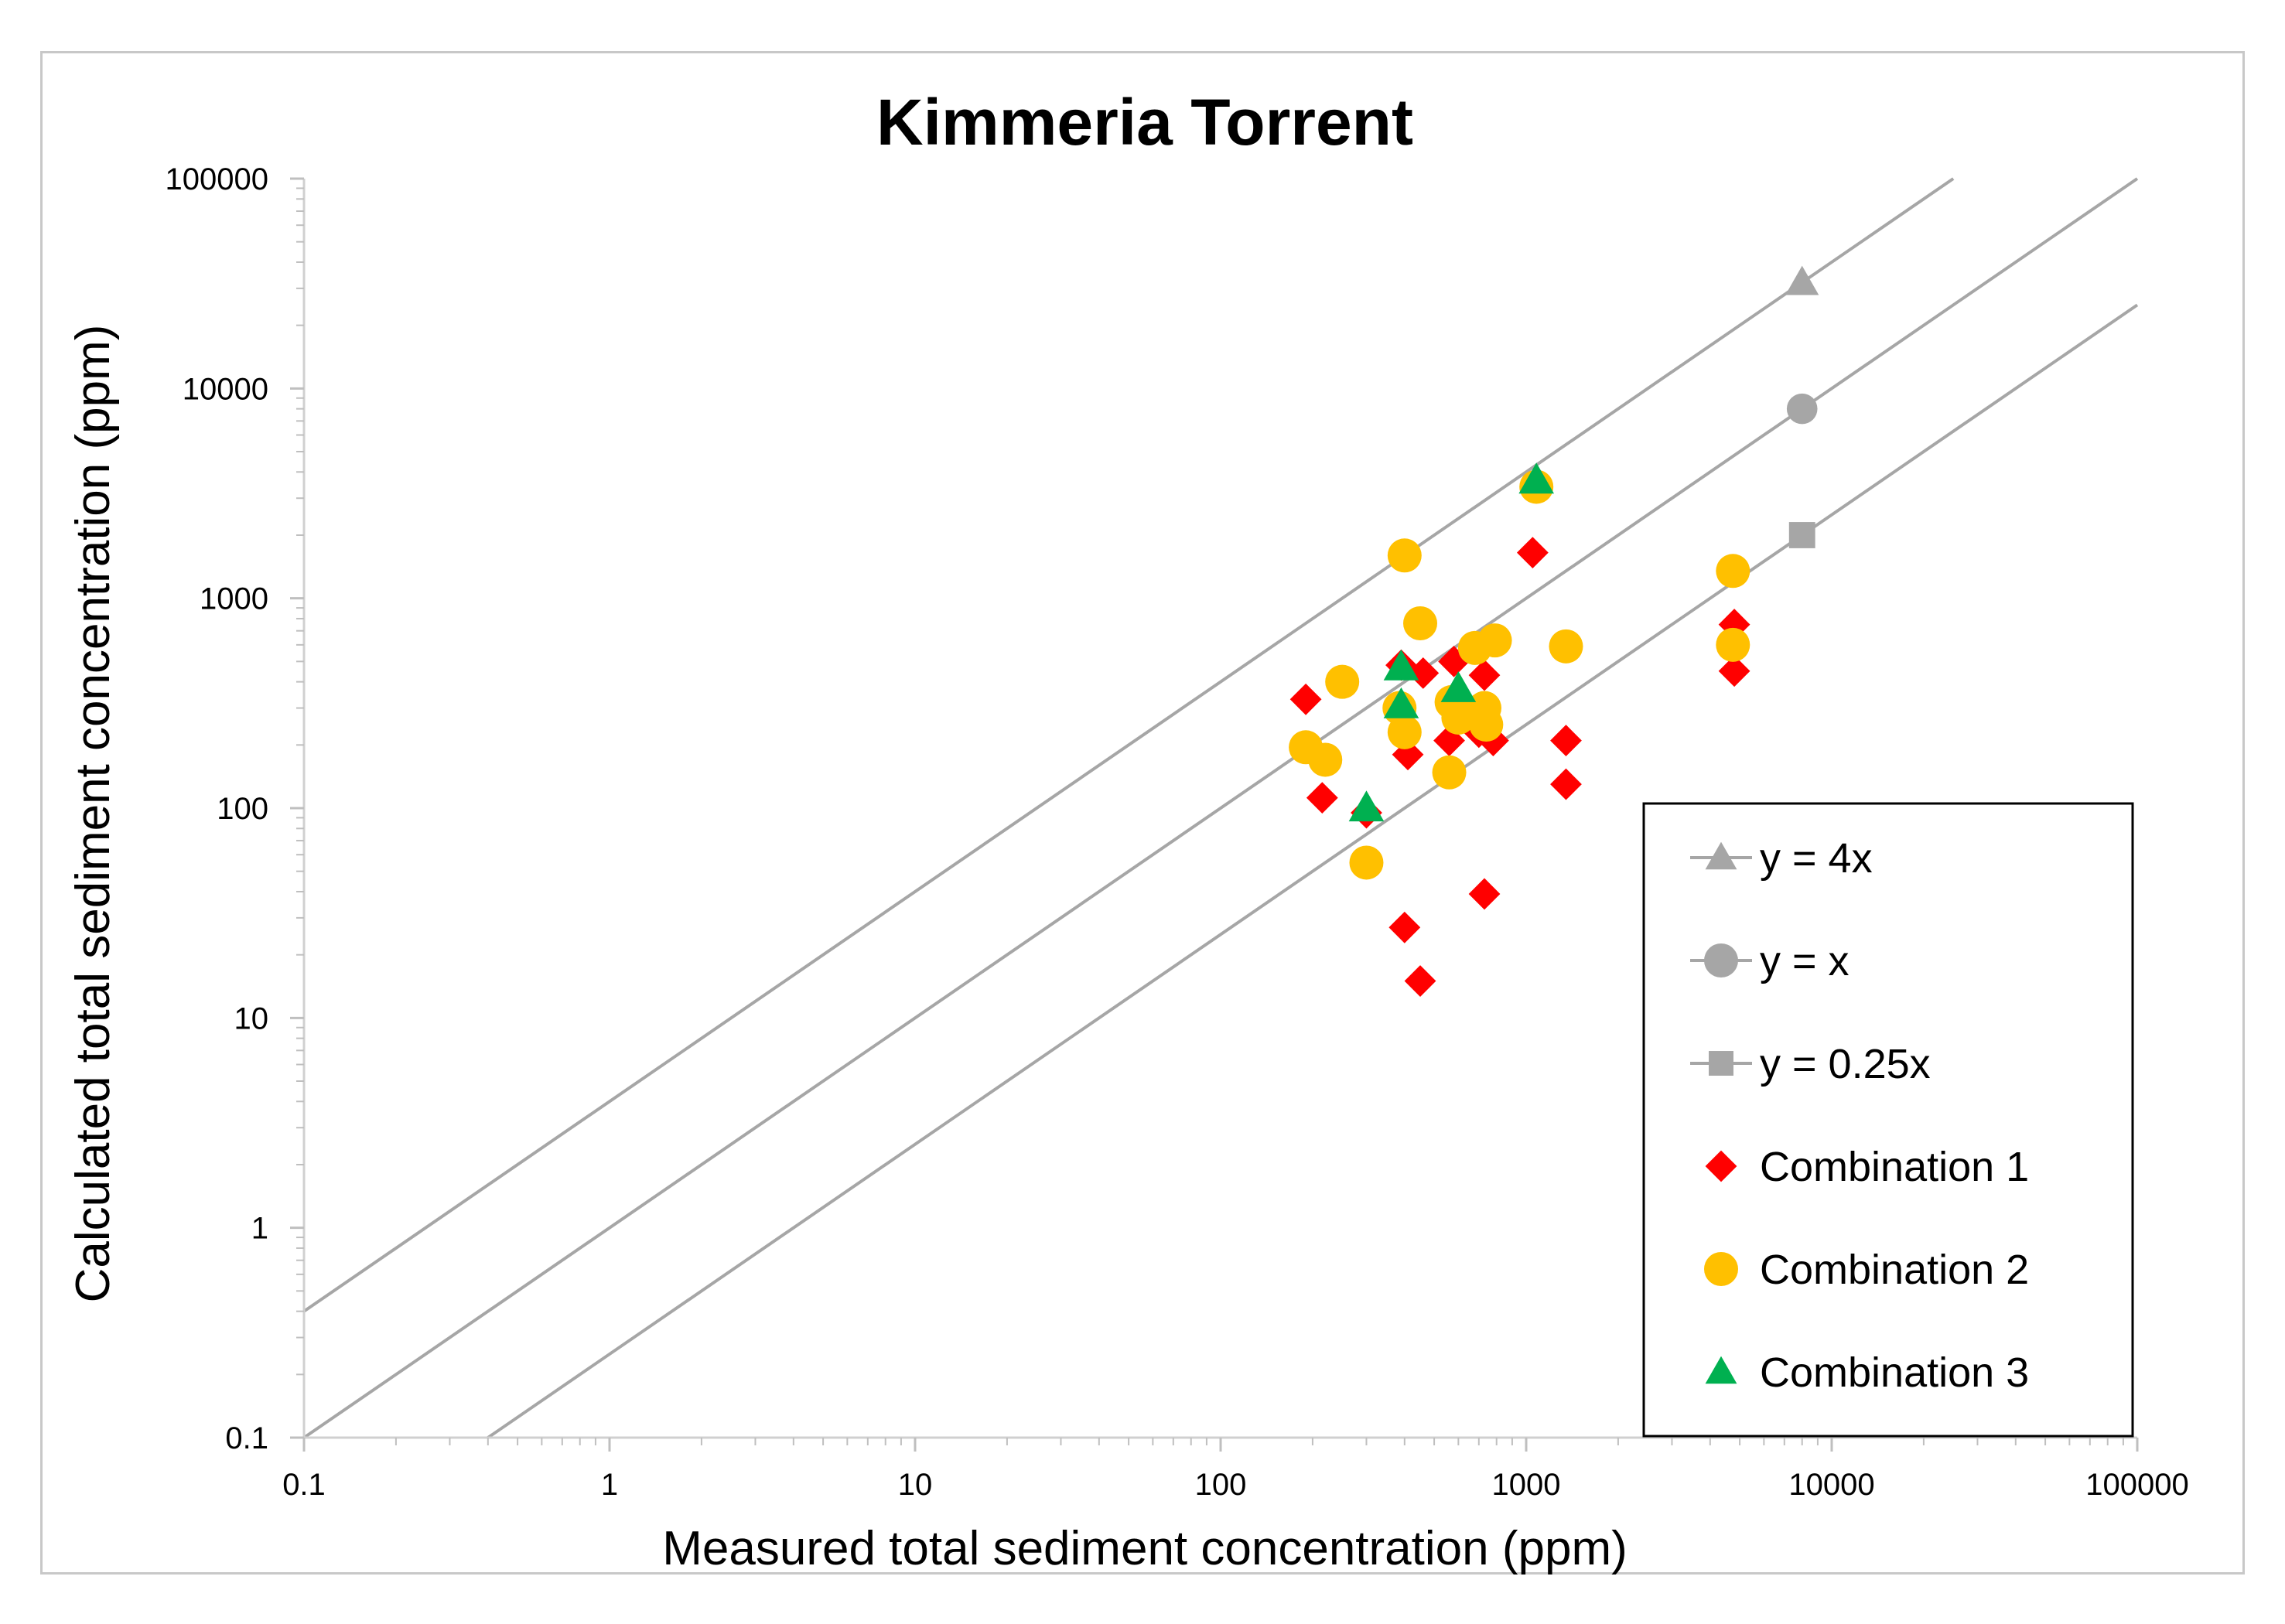 The height and width of the screenshot is (1624, 2285). What do you see at coordinates (226, 389) in the screenshot?
I see `y-tick-label: 10000` at bounding box center [226, 389].